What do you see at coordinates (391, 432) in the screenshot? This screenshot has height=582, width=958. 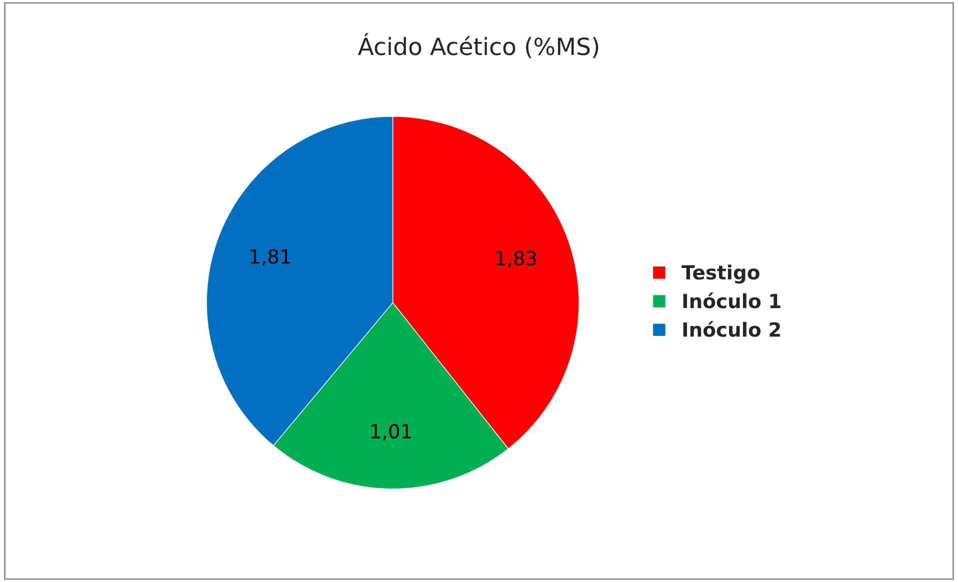 I see `data-label: 1,01` at bounding box center [391, 432].